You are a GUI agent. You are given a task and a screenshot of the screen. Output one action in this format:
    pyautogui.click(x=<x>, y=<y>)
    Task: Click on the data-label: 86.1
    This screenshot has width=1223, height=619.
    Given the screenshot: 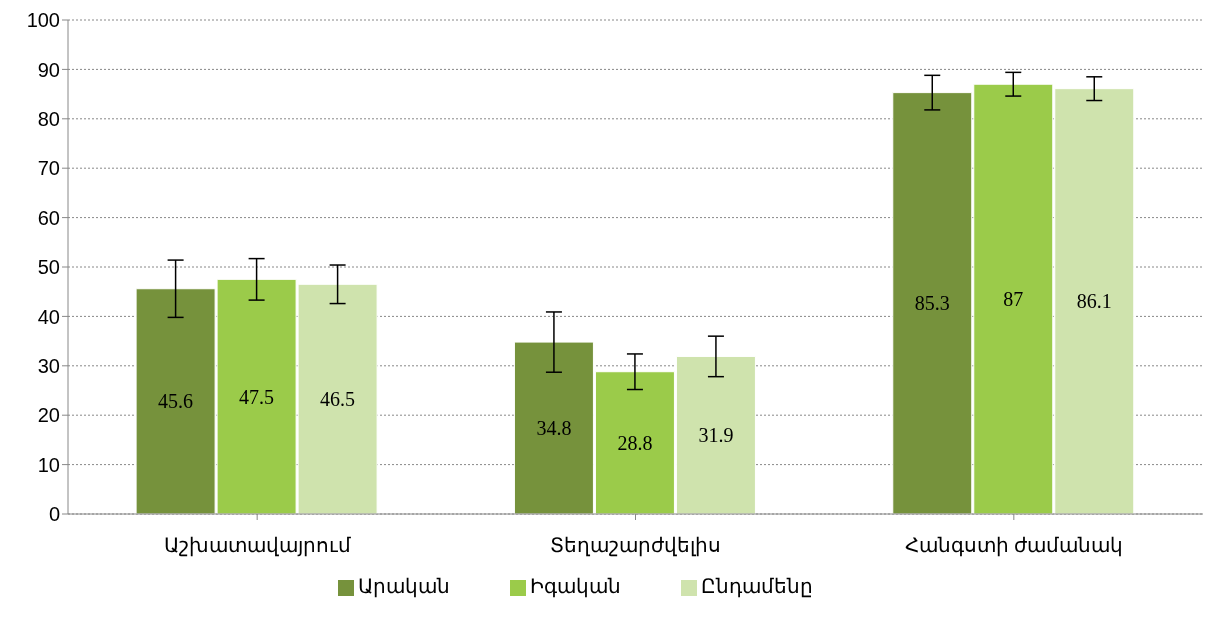 What is the action you would take?
    pyautogui.click(x=1094, y=301)
    